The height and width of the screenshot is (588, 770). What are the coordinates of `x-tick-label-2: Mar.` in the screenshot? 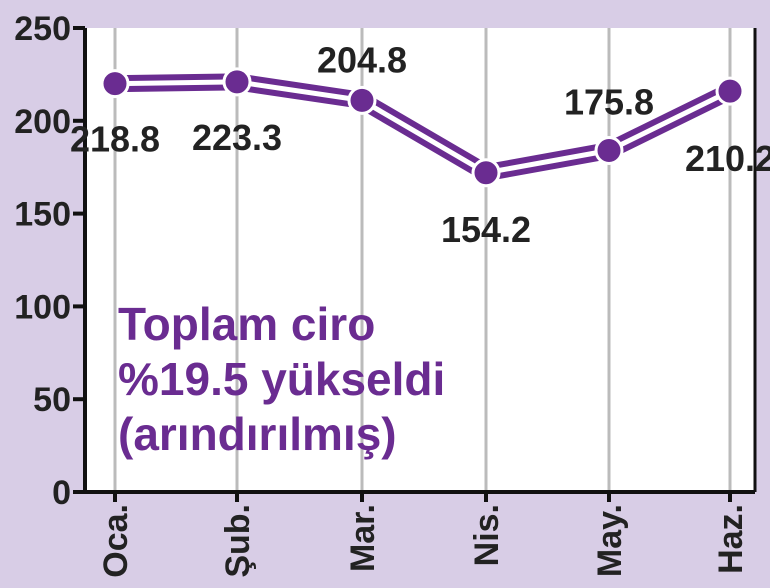 It's located at (363, 538).